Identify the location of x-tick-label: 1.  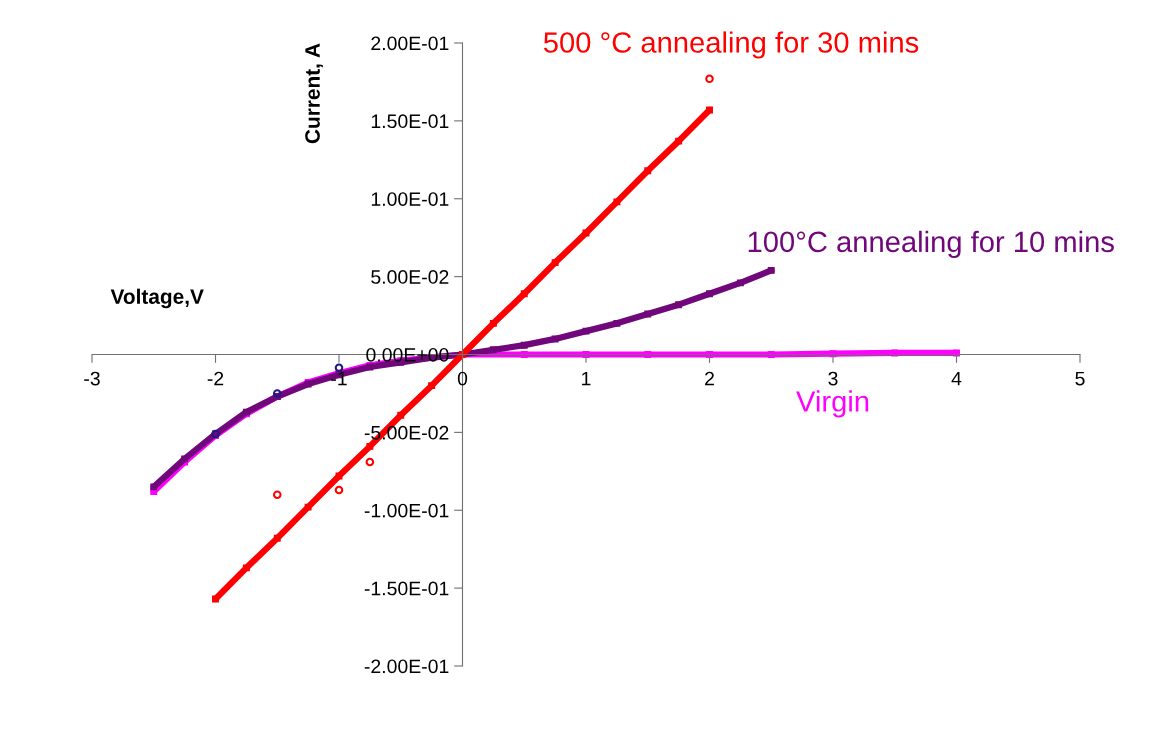
(586, 378).